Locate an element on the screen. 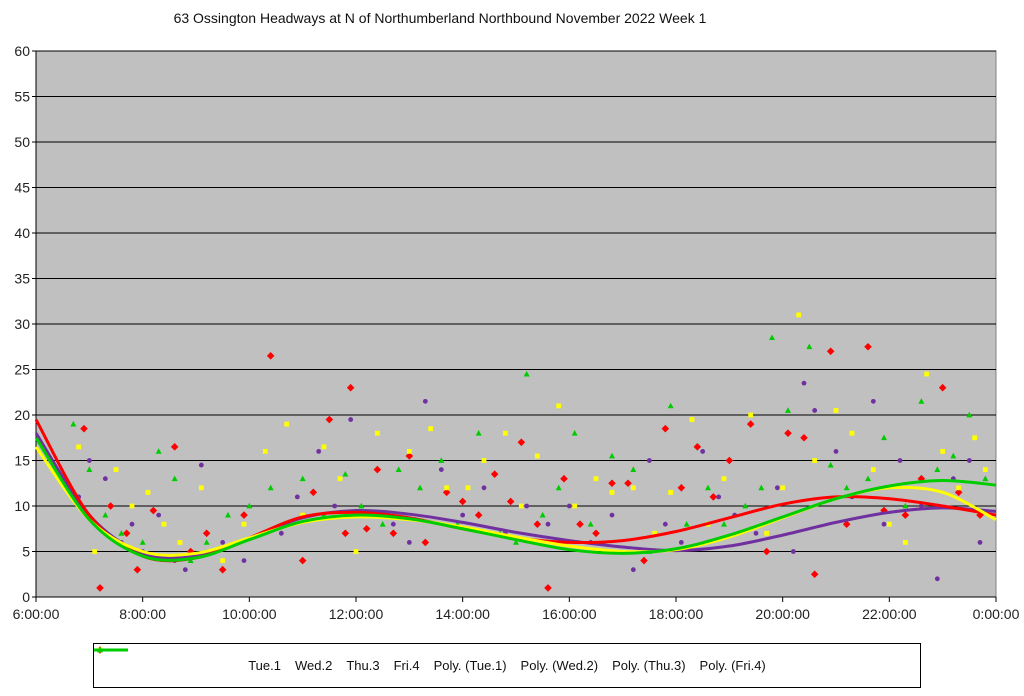 This screenshot has height=696, width=1024. legend-label: Wed.2 is located at coordinates (313, 665).